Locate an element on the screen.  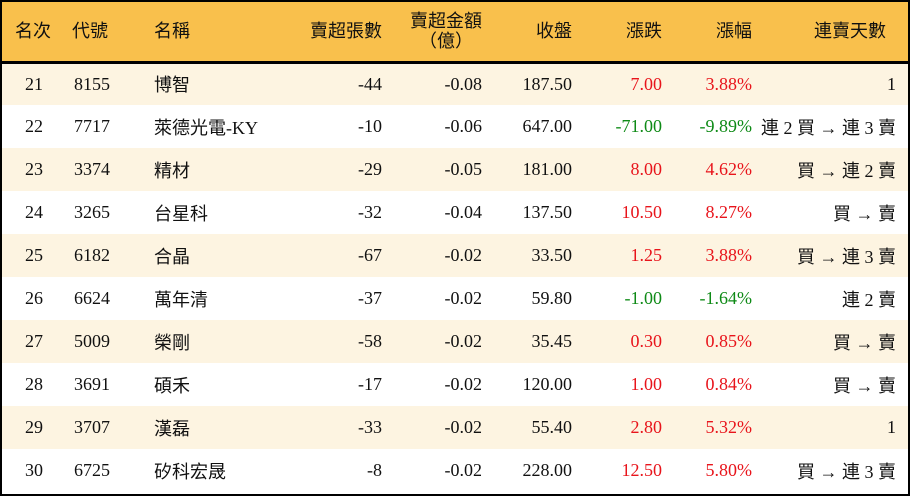
cell-net-sell-amount: -0.05 is located at coordinates (463, 169).